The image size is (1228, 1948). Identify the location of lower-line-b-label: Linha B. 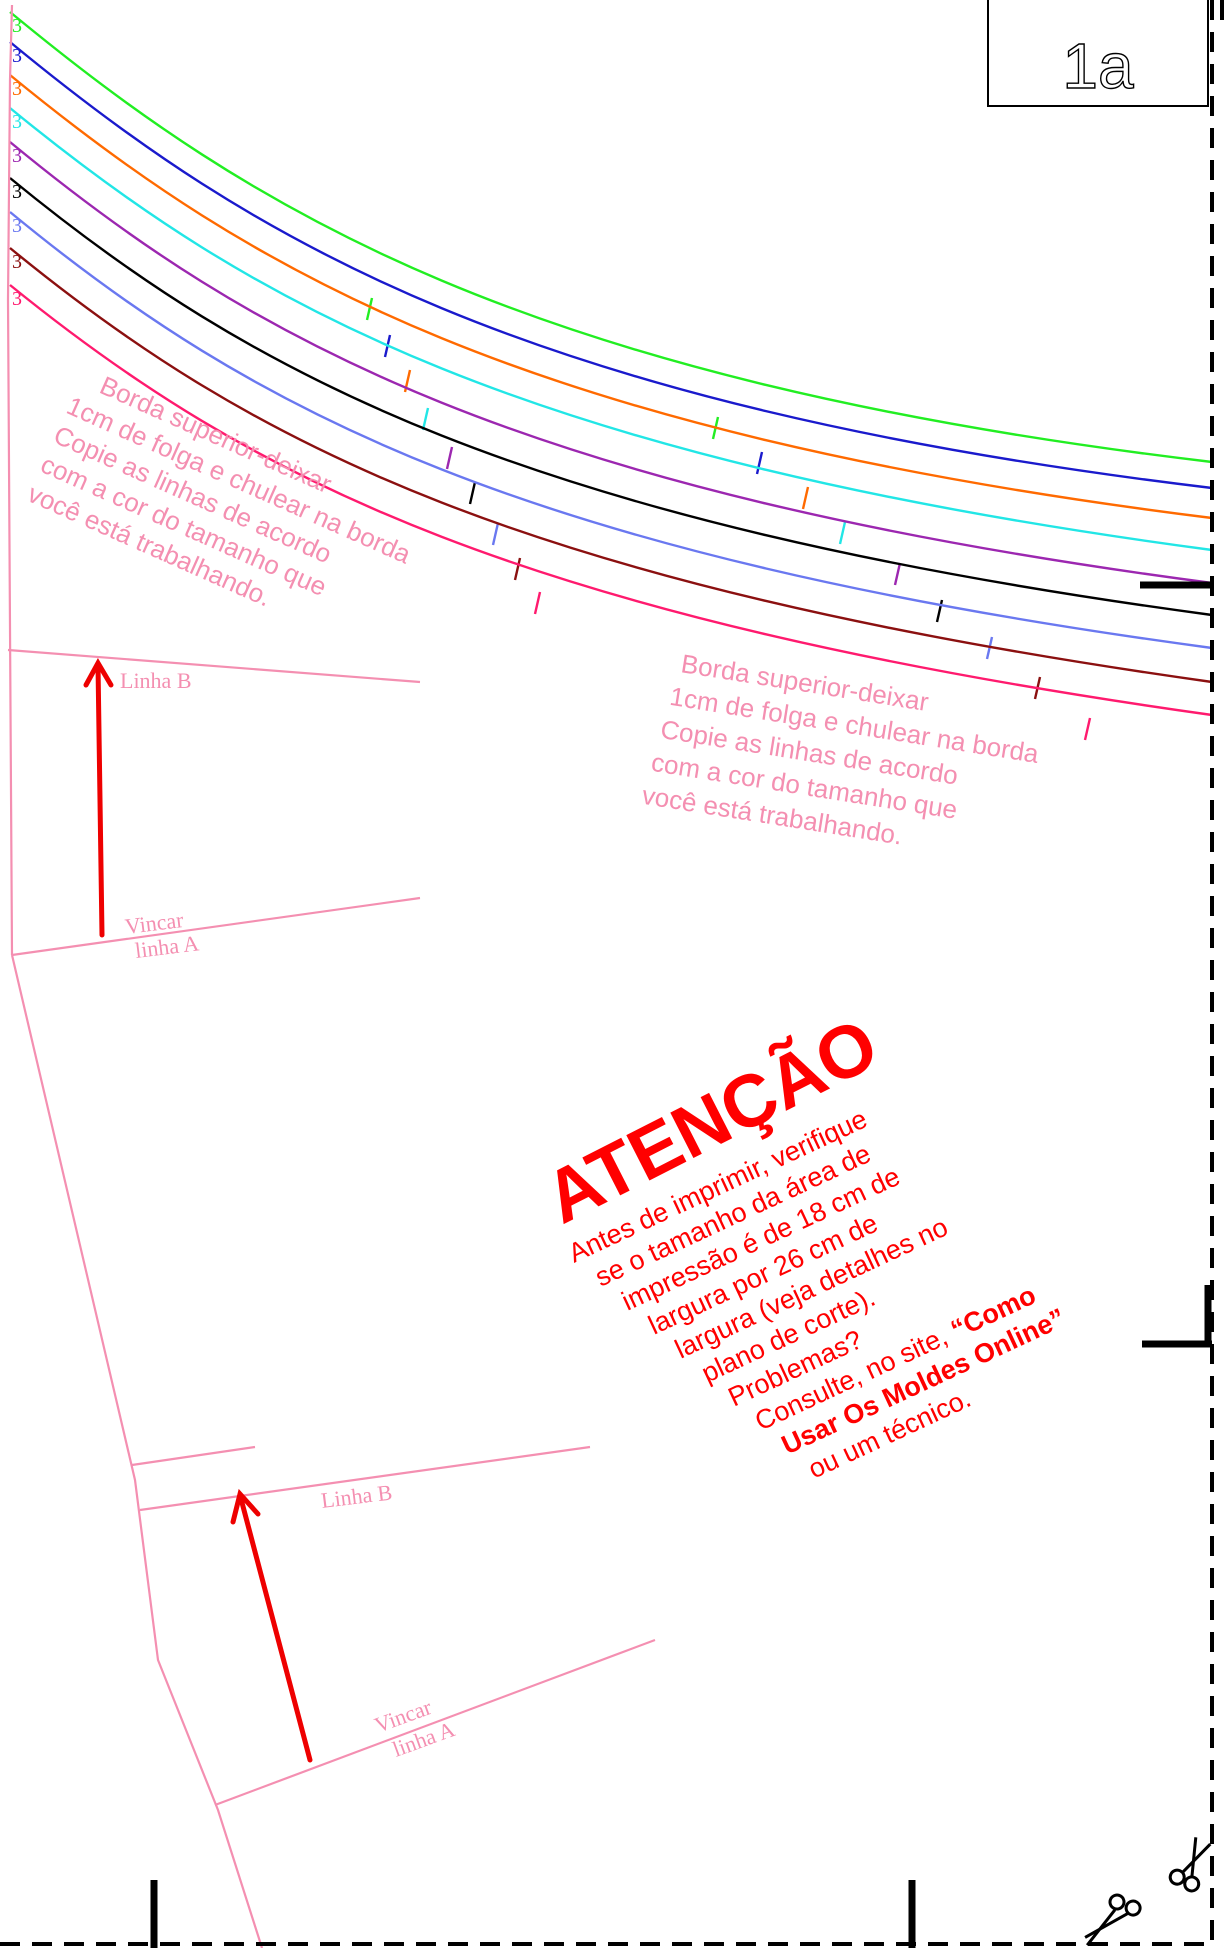
(357, 1496).